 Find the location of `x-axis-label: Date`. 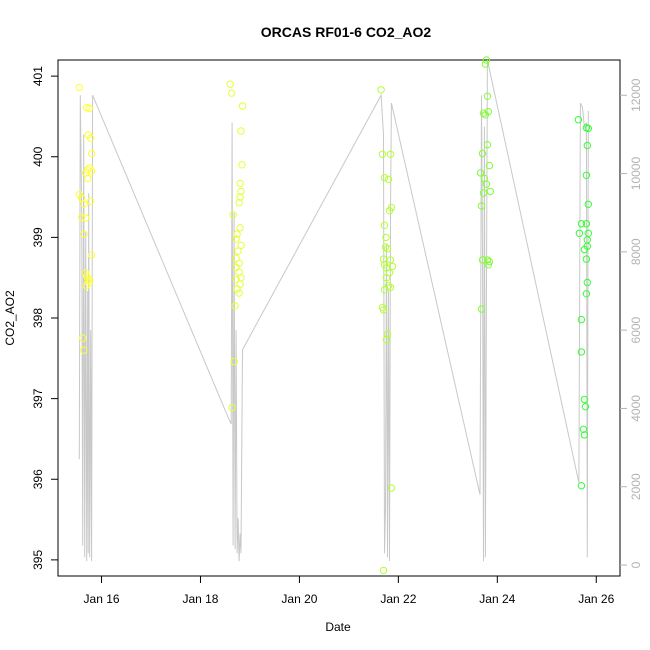

x-axis-label: Date is located at coordinates (338, 627).